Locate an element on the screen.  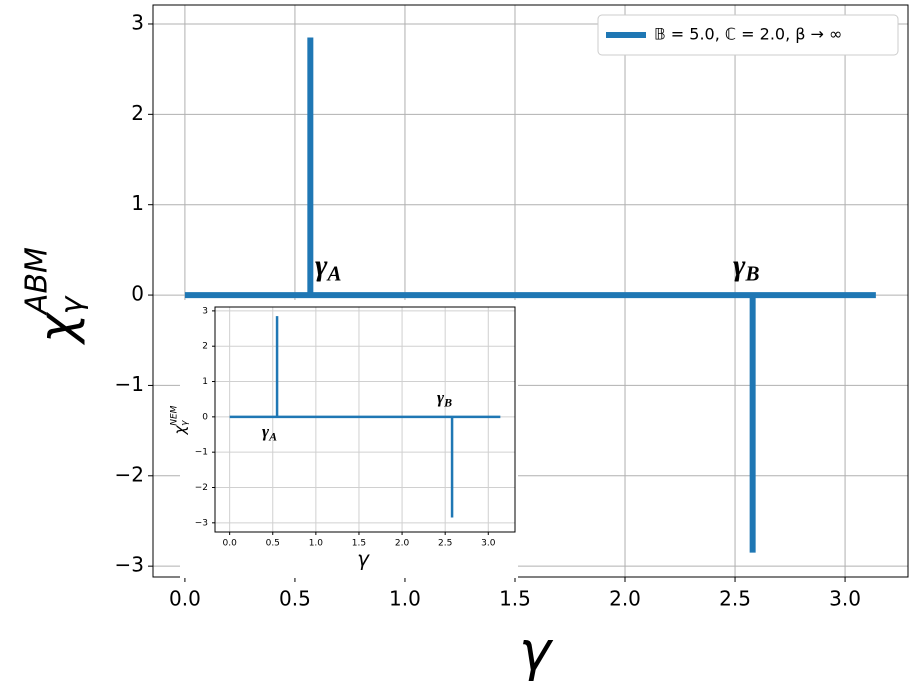
inset-background is located at coordinates (349, 439).